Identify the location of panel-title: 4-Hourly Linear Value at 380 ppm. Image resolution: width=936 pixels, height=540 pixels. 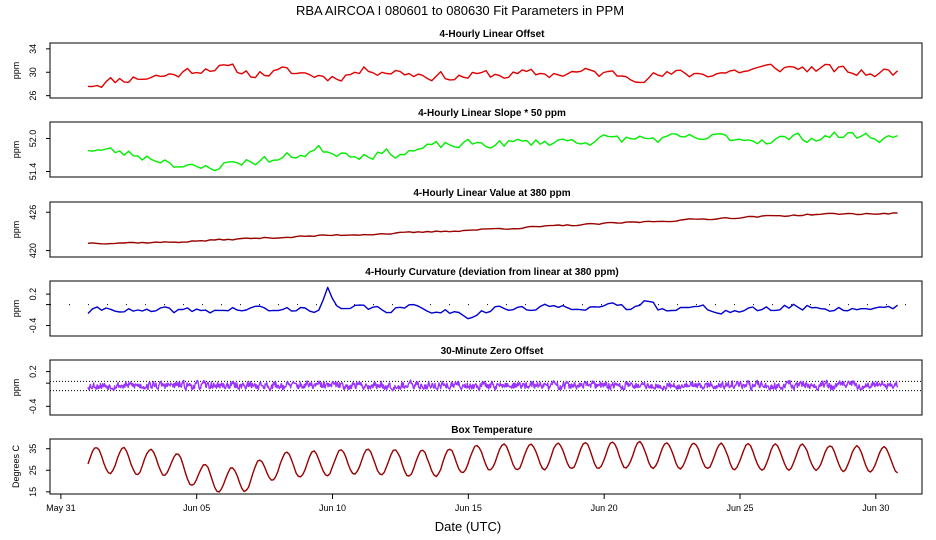
(491, 193).